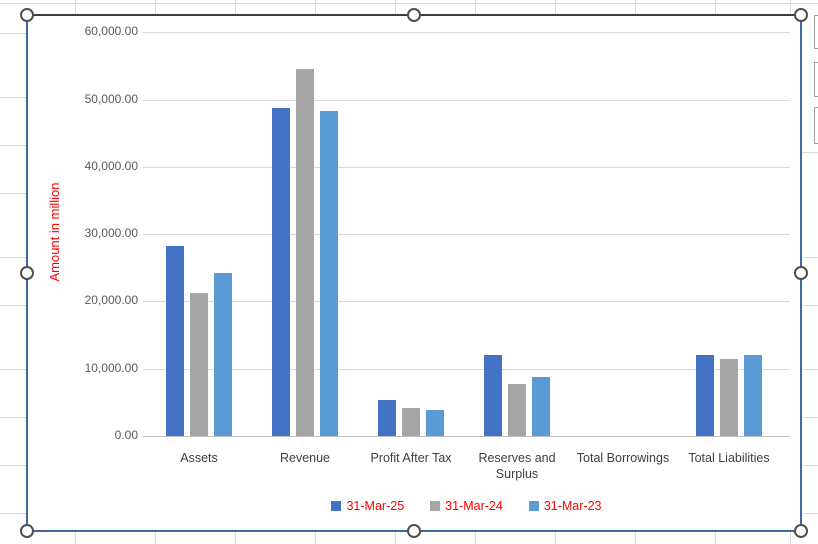  I want to click on bar-31-Mar-23-reserves-and-surplus, so click(541, 406).